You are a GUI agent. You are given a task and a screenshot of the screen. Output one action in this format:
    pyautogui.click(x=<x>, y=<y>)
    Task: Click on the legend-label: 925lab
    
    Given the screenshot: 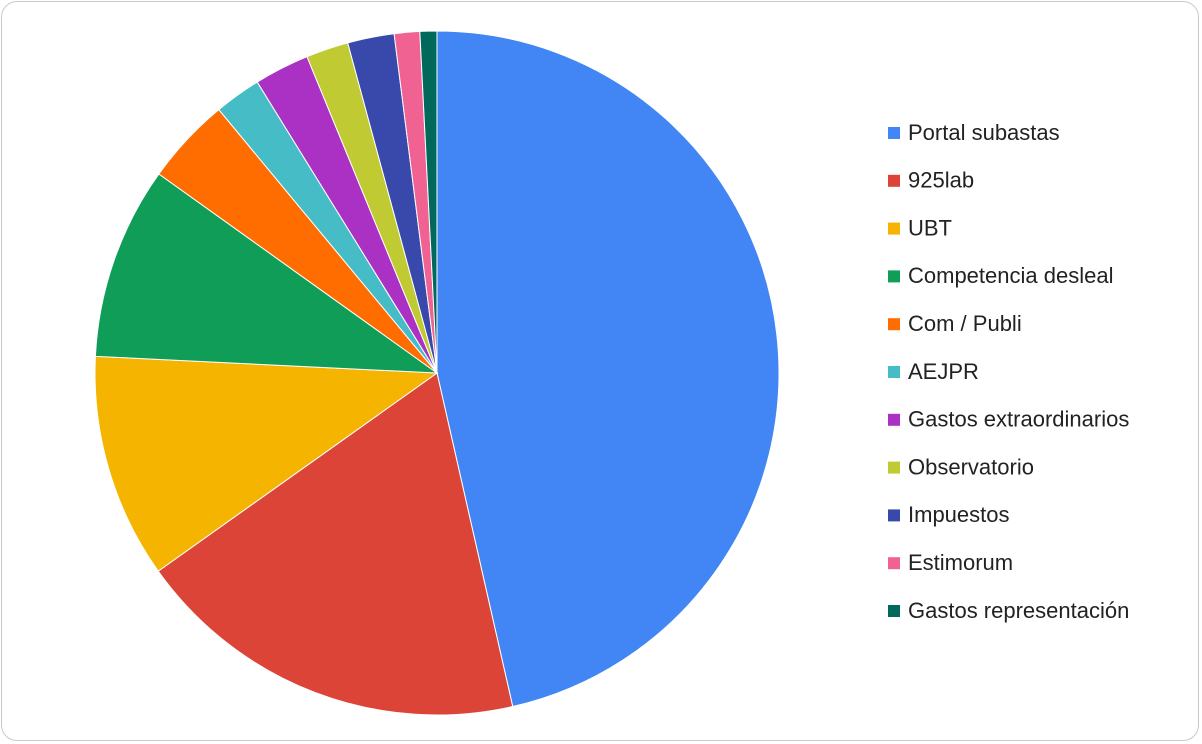 What is the action you would take?
    pyautogui.click(x=941, y=180)
    